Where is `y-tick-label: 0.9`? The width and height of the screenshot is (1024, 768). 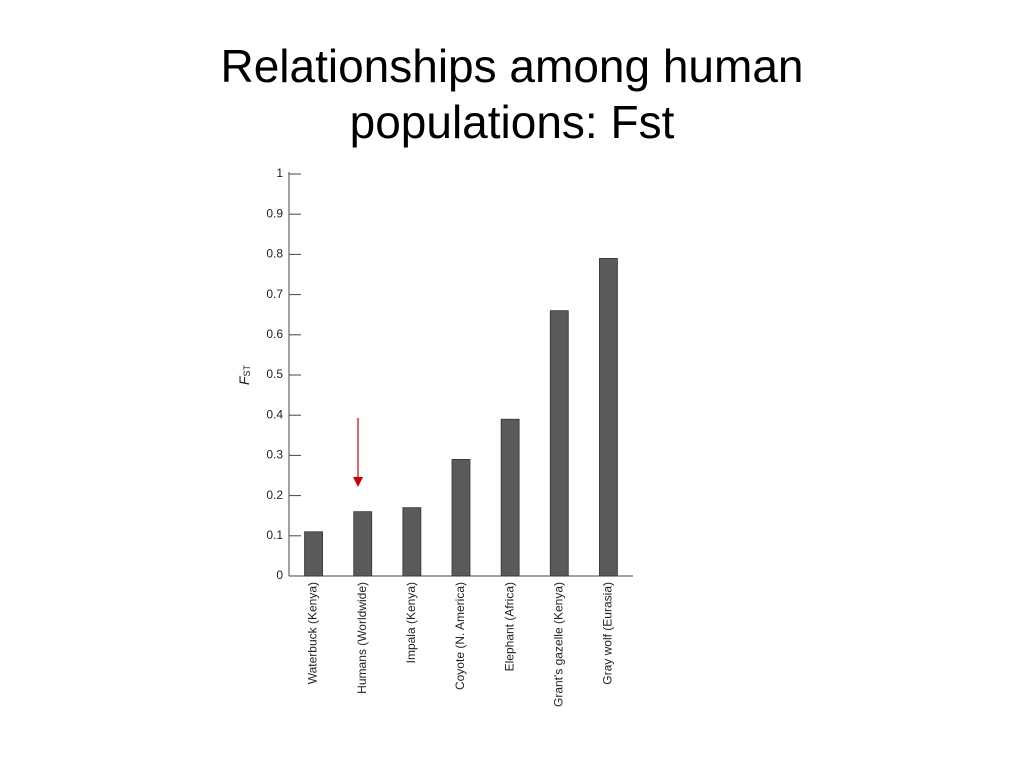
y-tick-label: 0.9 is located at coordinates (274, 213).